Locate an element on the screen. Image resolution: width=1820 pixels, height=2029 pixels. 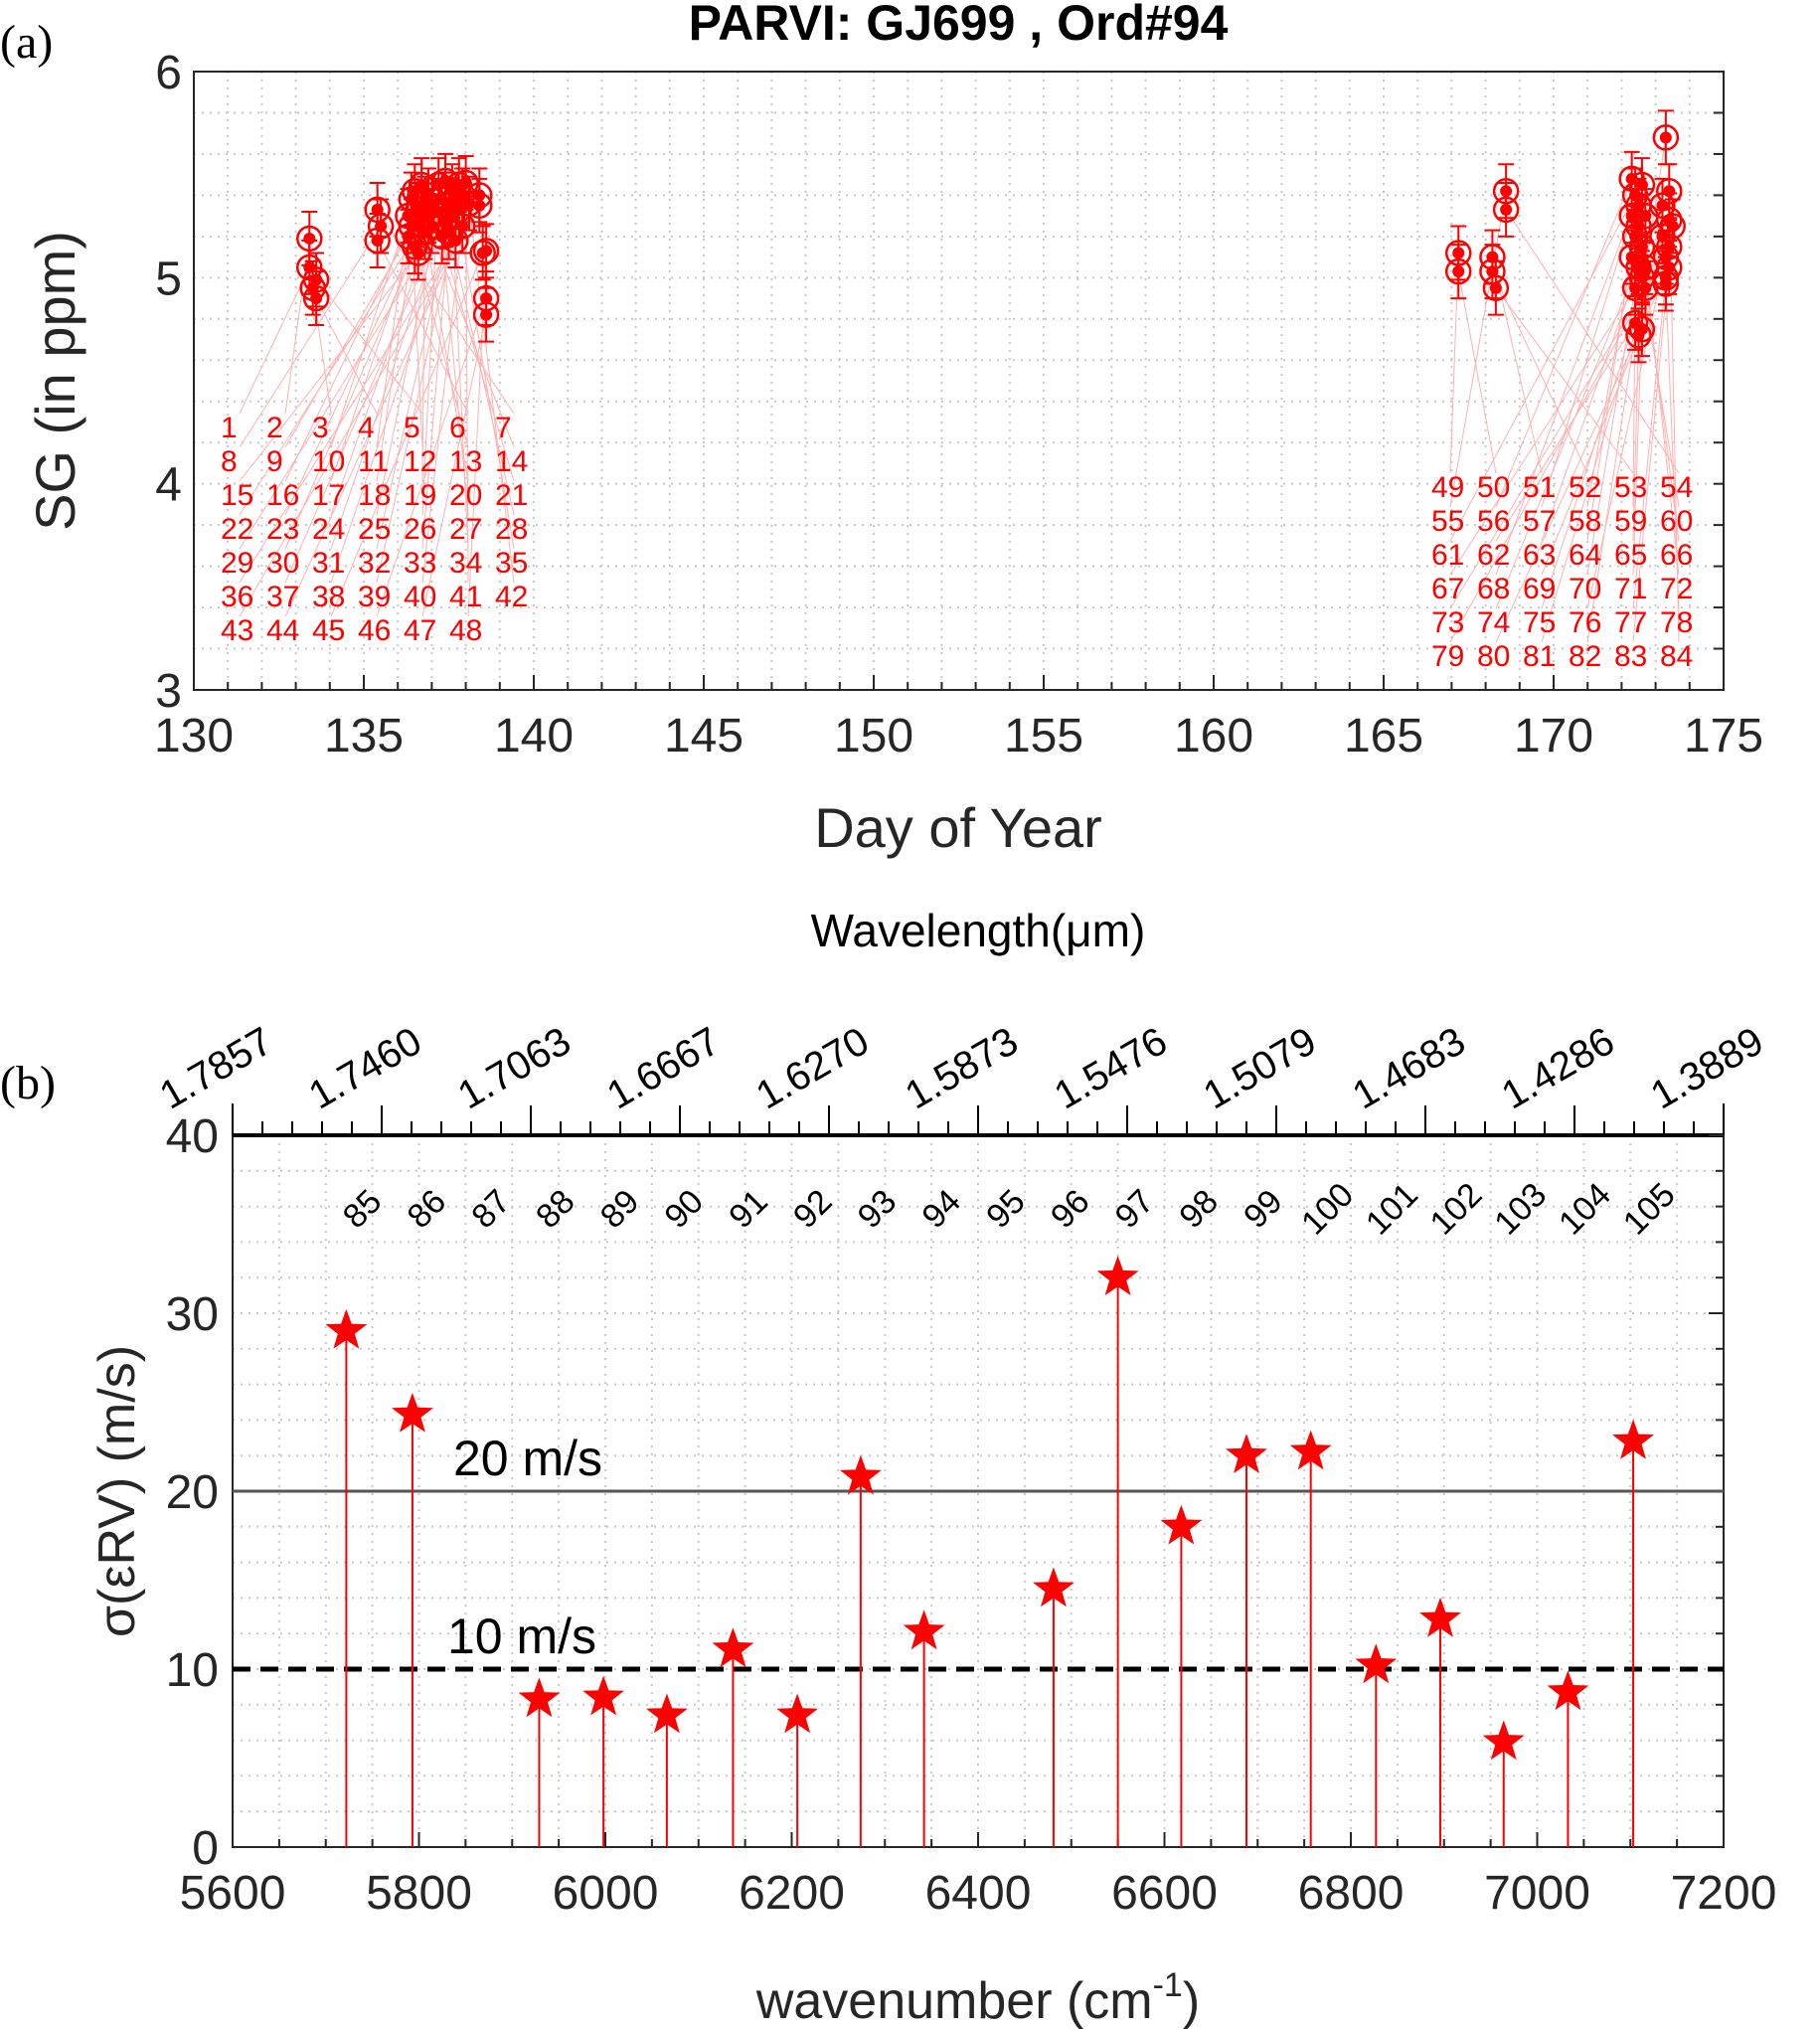
point-label: 78 is located at coordinates (1676, 622).